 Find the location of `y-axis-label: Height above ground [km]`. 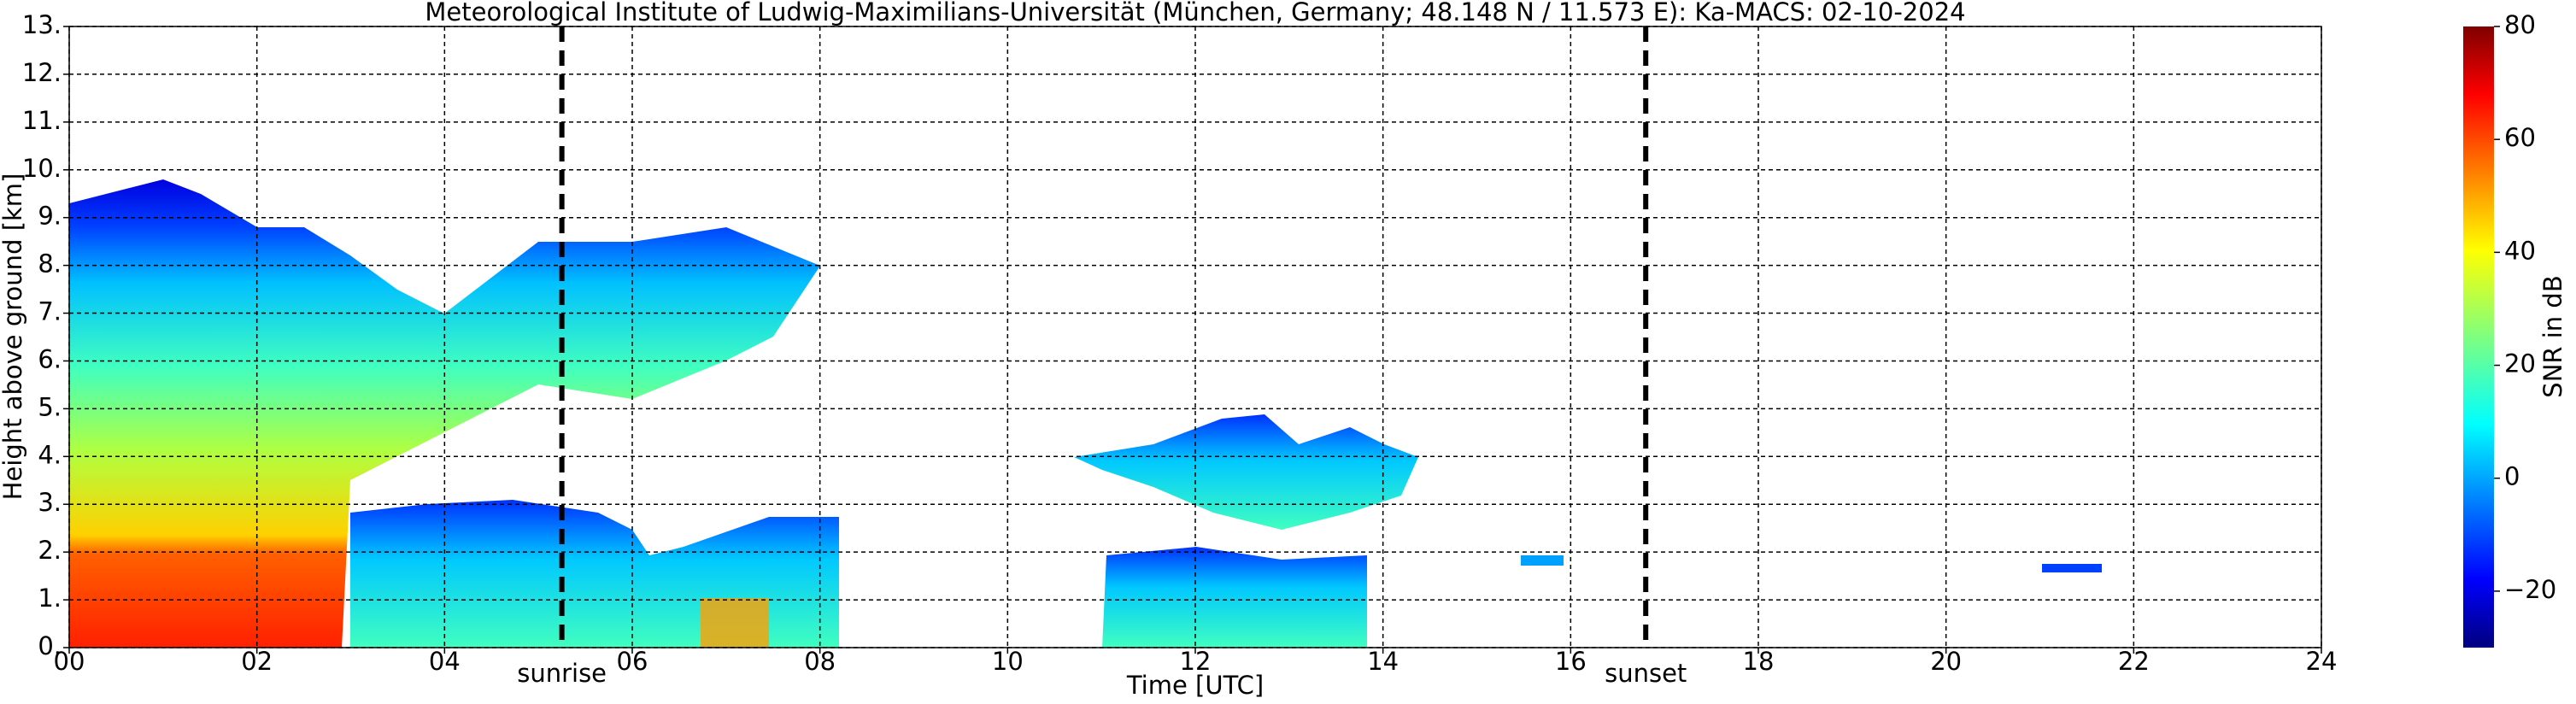

y-axis-label: Height above ground [km] is located at coordinates (13, 337).